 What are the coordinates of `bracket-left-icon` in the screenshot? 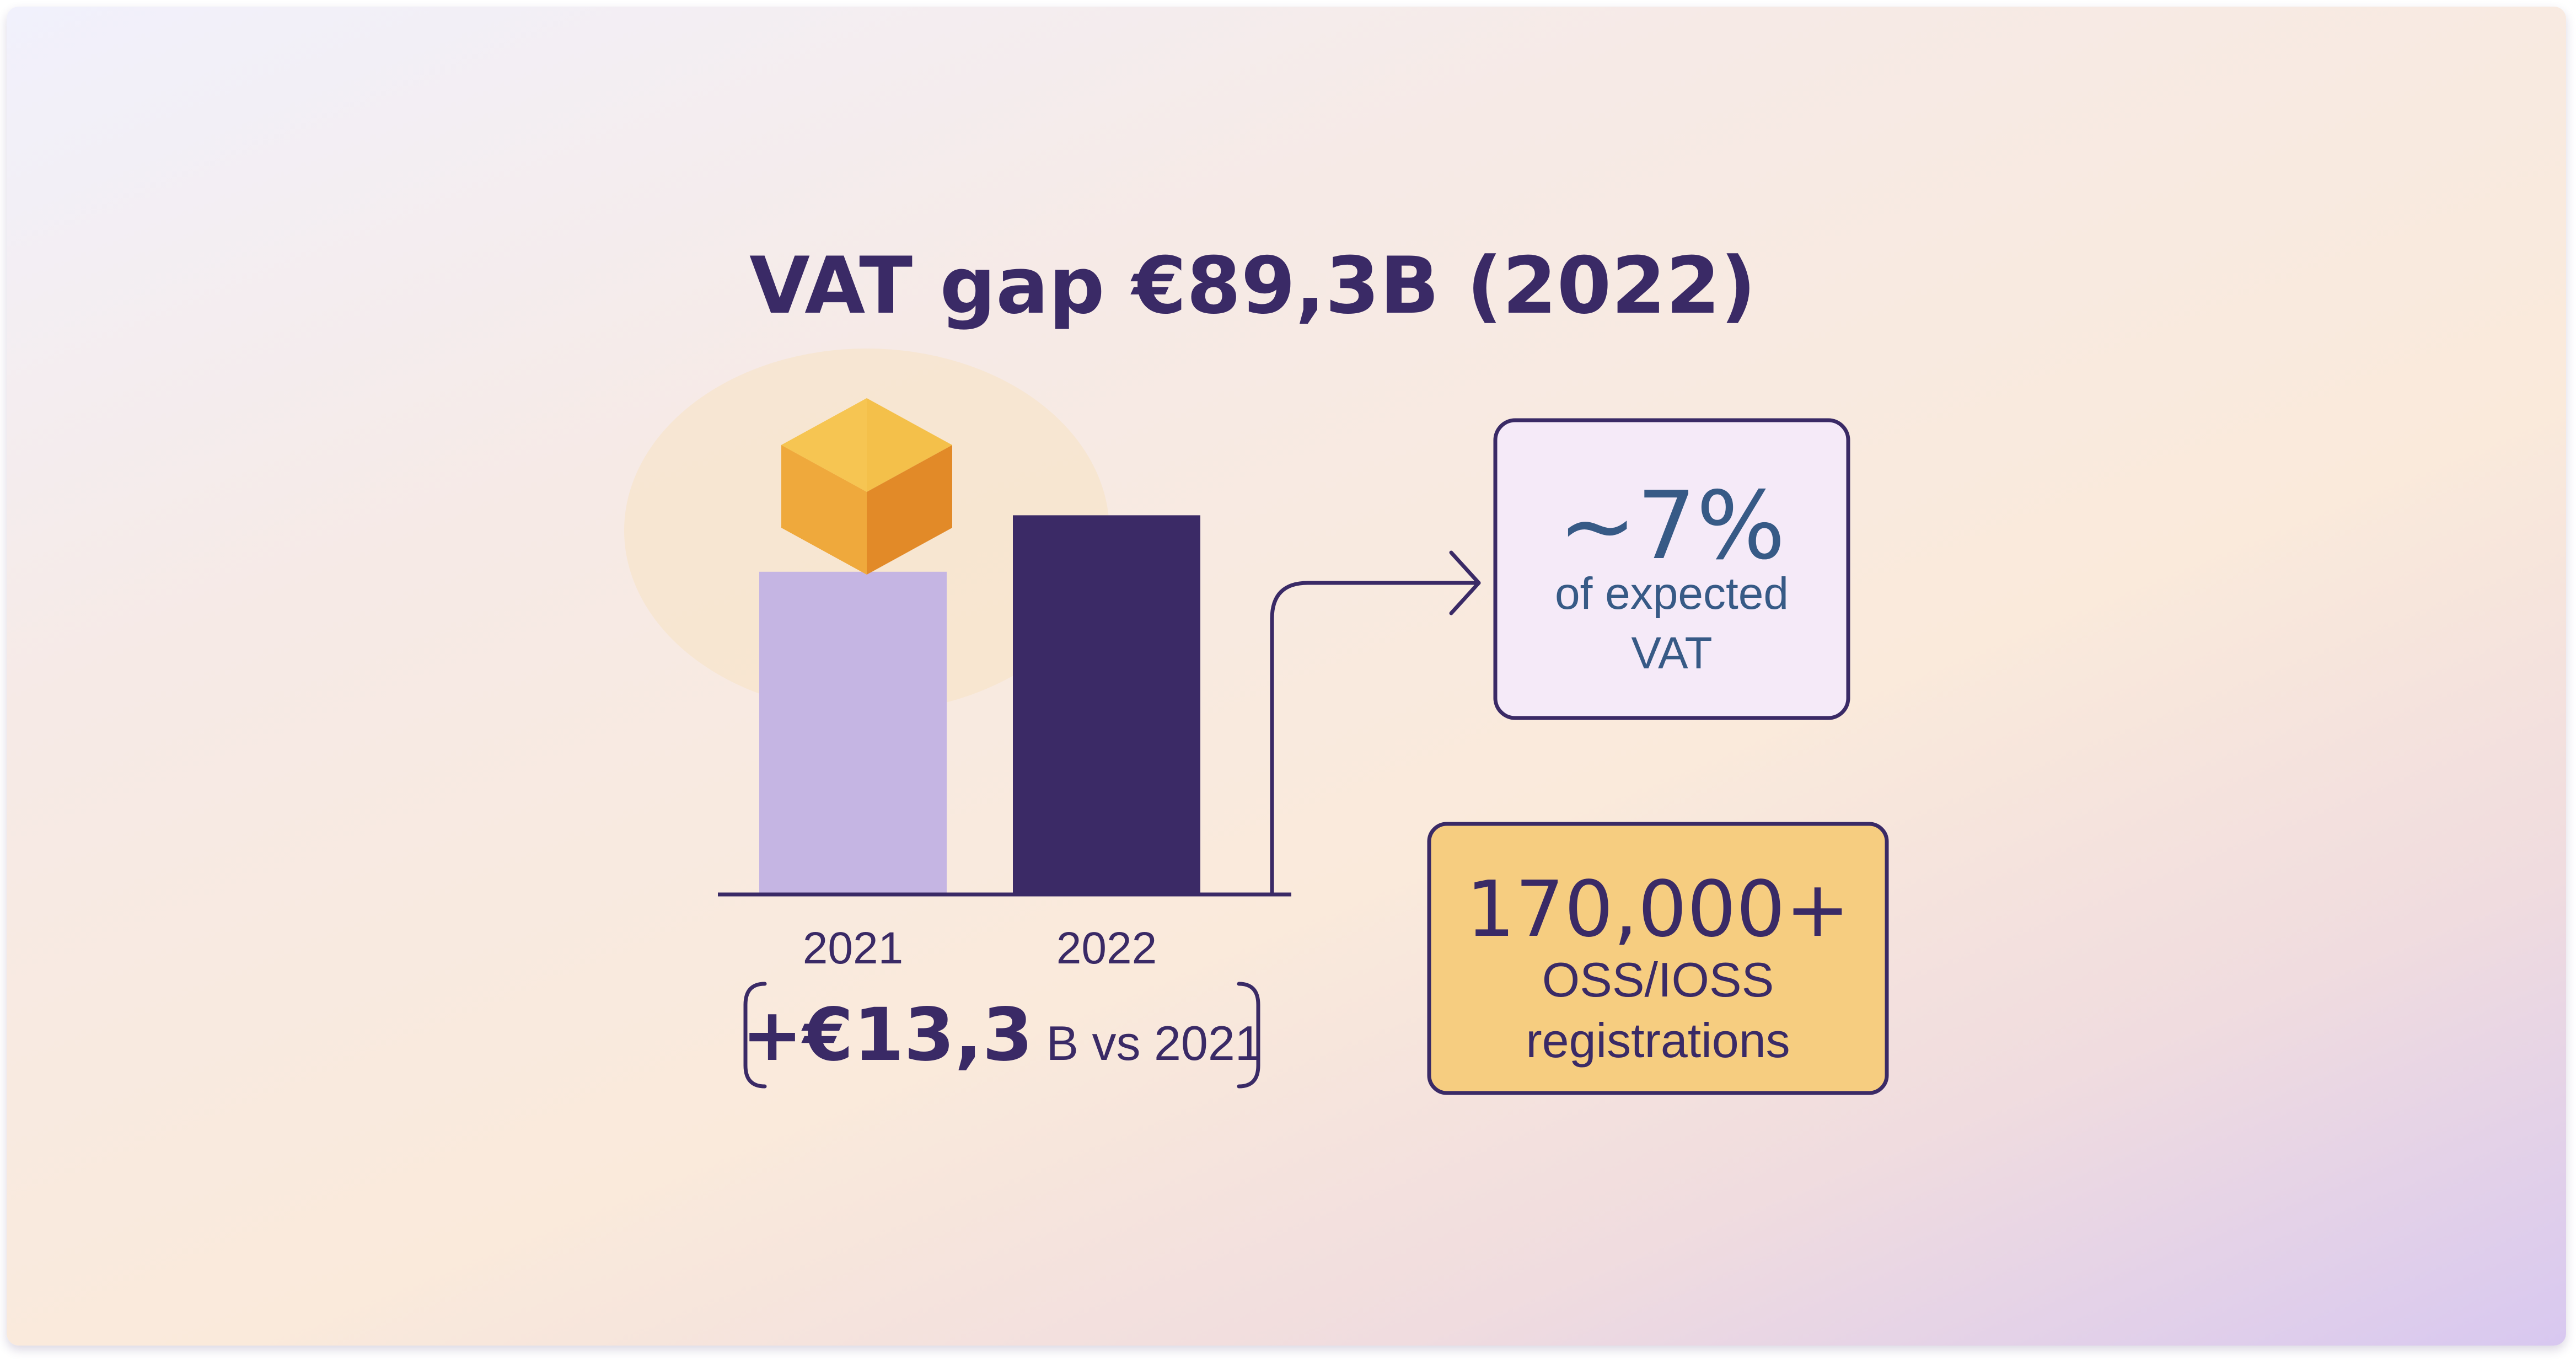 It's located at (755, 1035).